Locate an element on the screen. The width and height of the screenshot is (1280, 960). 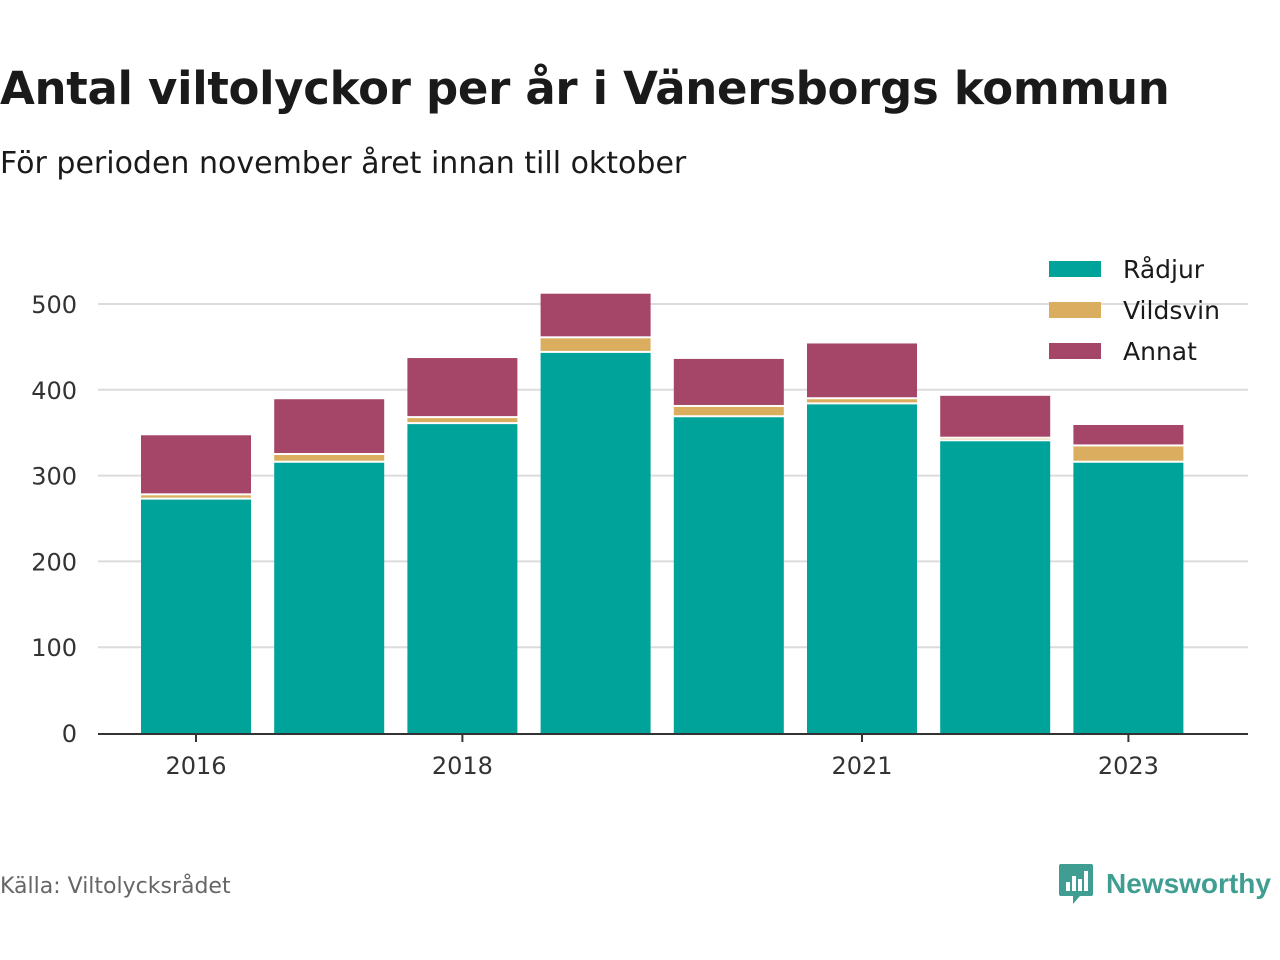
brand: Newsworthy is located at coordinates (1164, 884).